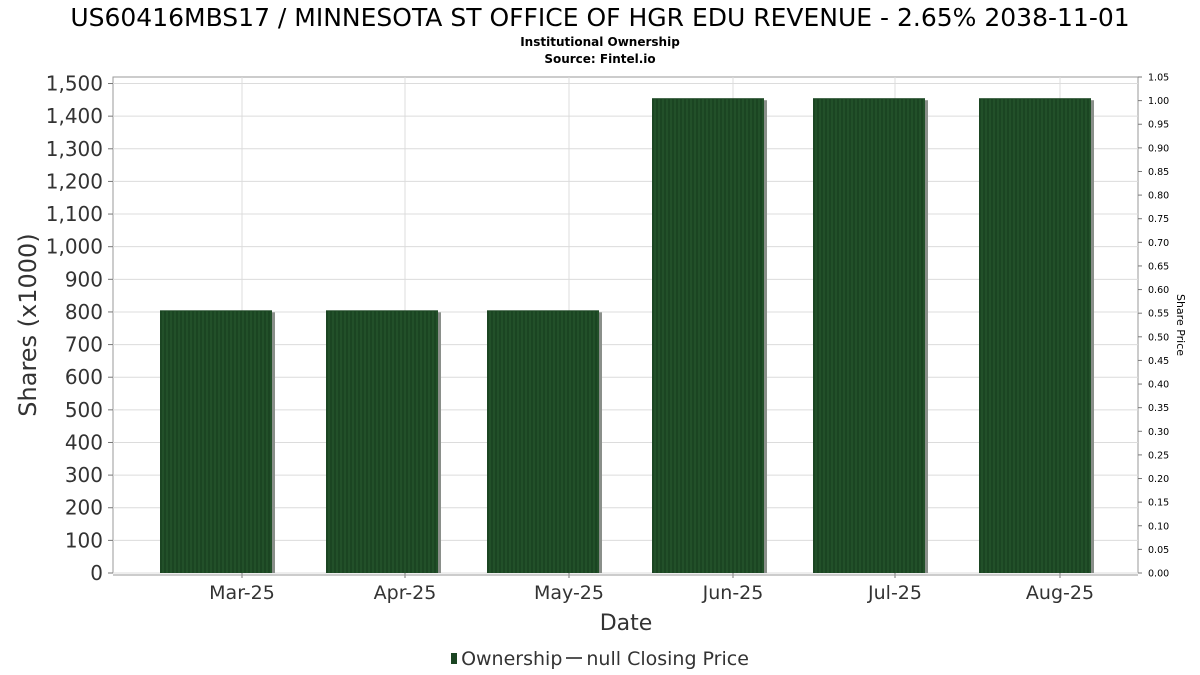 The height and width of the screenshot is (675, 1200). I want to click on y2-tick-label: 0.70, so click(1158, 243).